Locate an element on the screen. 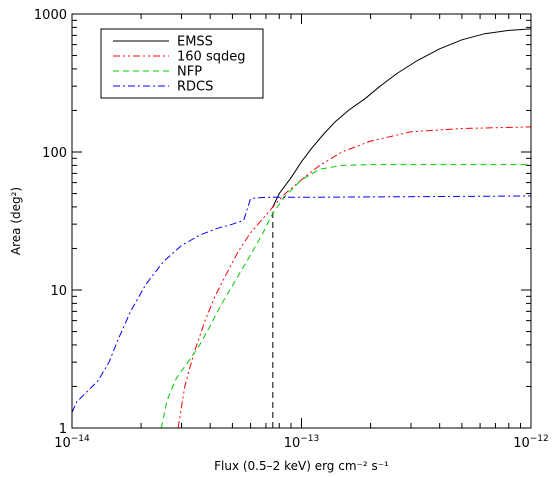 The height and width of the screenshot is (477, 559). x-tick-label: 10−12 is located at coordinates (531, 442).